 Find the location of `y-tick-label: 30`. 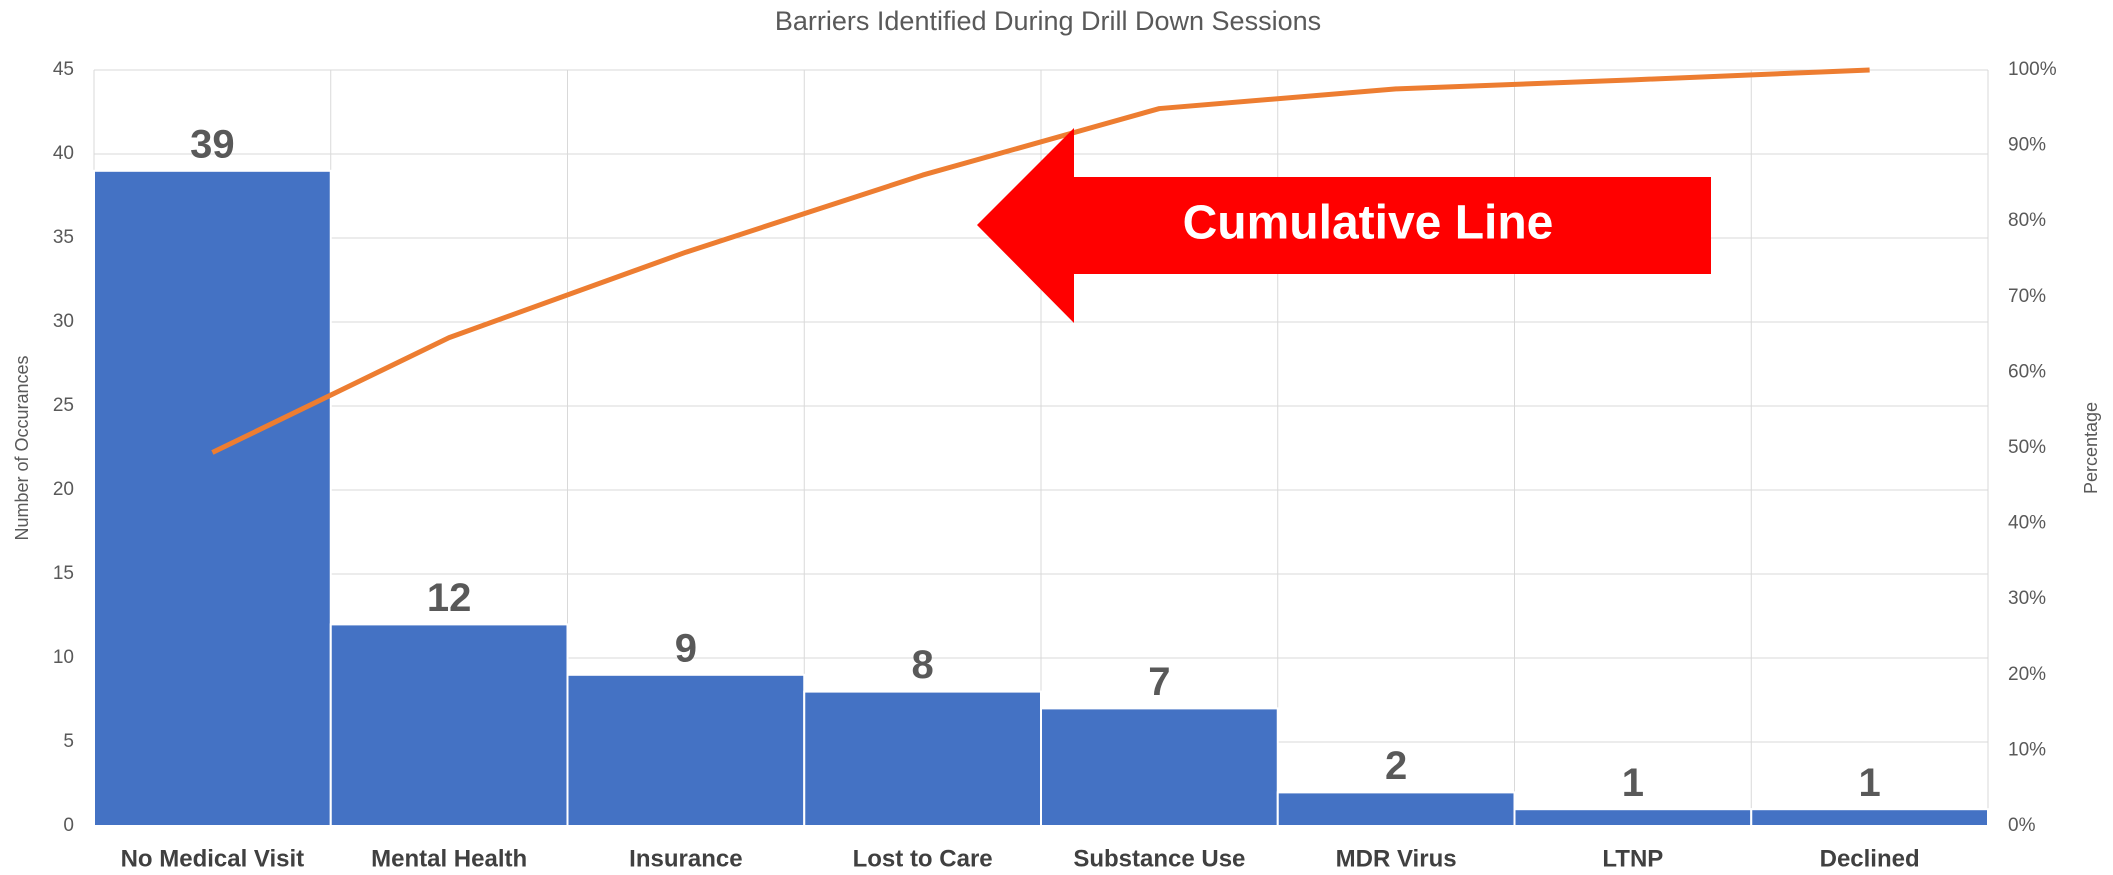

y-tick-label: 30 is located at coordinates (63, 321).